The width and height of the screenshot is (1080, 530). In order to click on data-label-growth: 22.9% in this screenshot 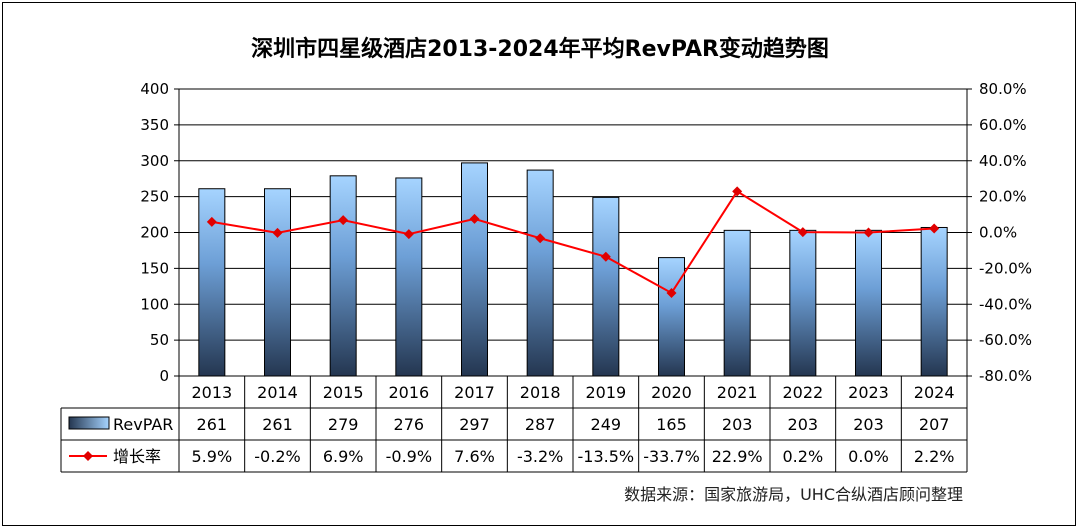, I will do `click(737, 456)`.